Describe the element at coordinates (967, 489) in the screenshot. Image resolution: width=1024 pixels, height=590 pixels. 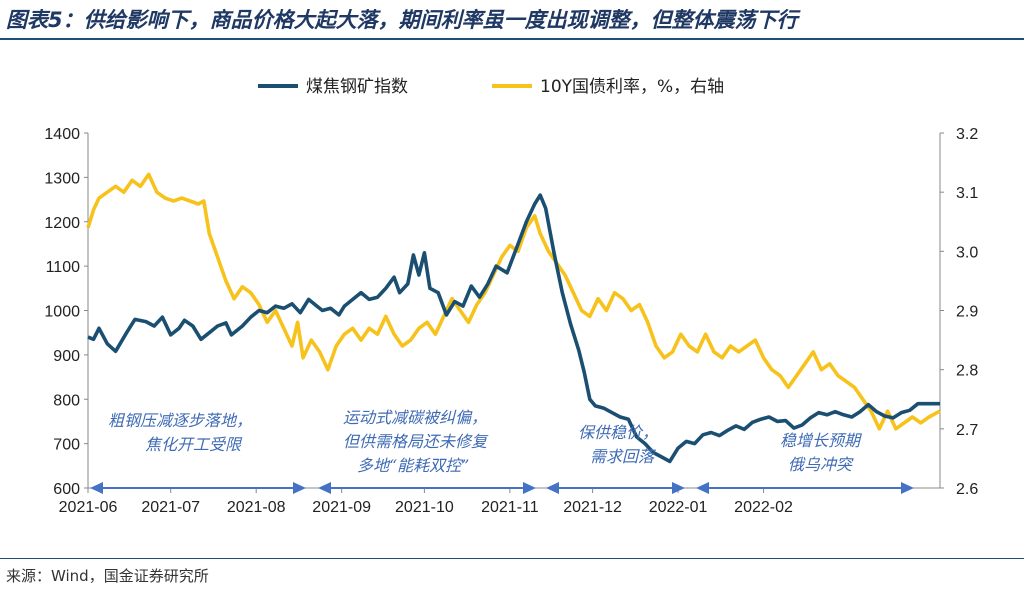
I see `right-tick-label: 2.6` at that location.